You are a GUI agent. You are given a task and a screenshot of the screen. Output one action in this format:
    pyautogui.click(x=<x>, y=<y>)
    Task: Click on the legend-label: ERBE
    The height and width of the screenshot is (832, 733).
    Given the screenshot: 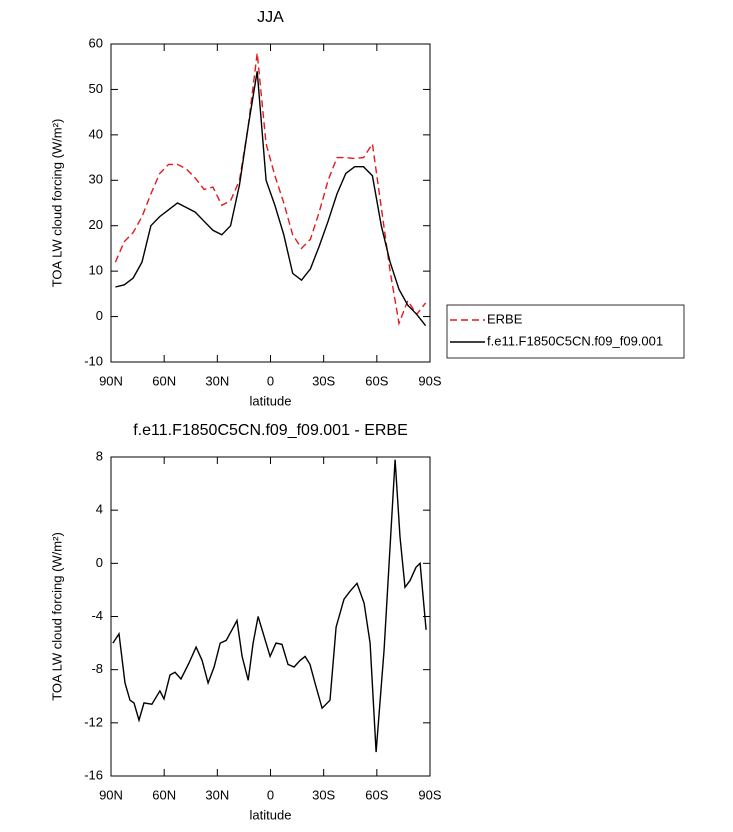 What is the action you would take?
    pyautogui.click(x=505, y=318)
    